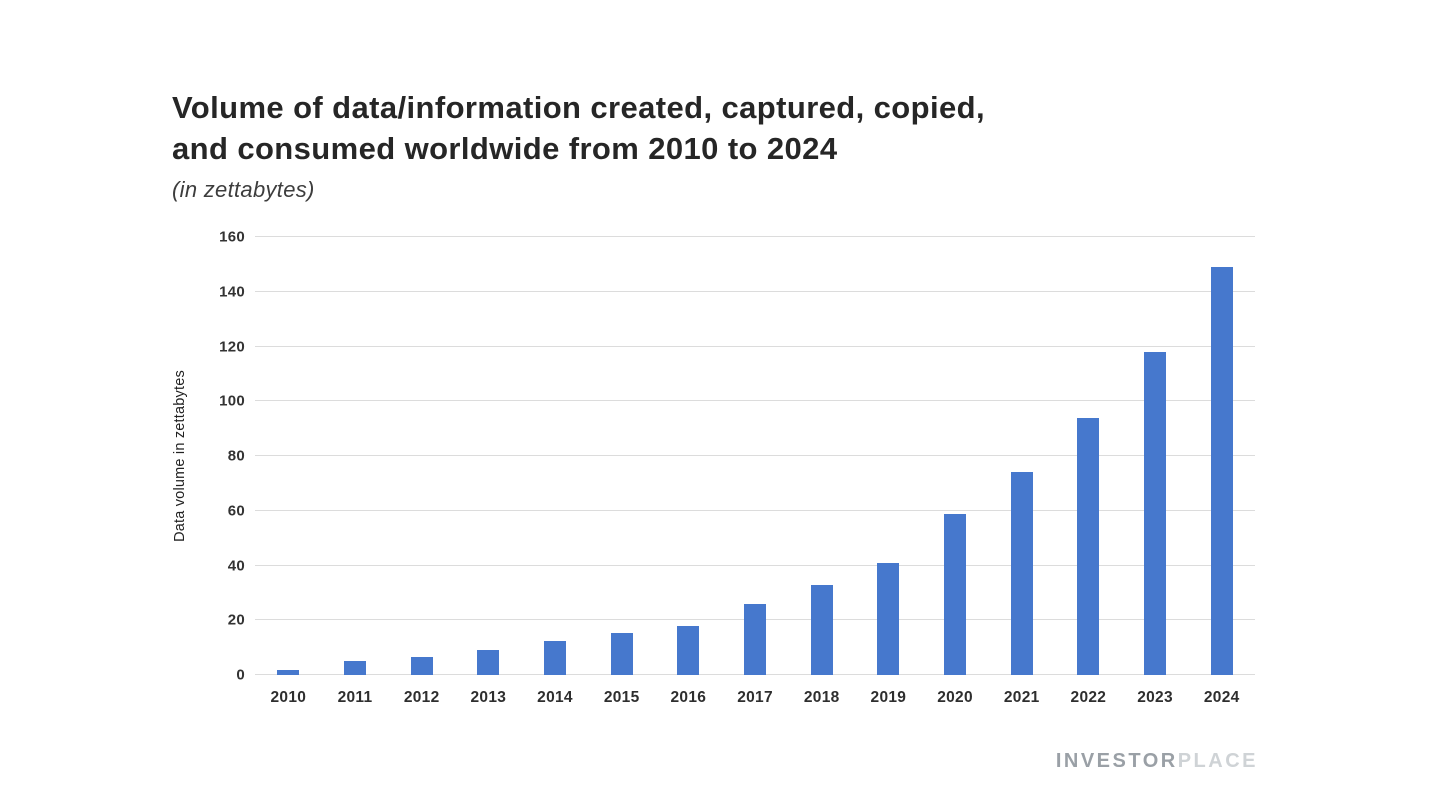 Image resolution: width=1430 pixels, height=807 pixels. What do you see at coordinates (232, 237) in the screenshot?
I see `y-tick-label: 160` at bounding box center [232, 237].